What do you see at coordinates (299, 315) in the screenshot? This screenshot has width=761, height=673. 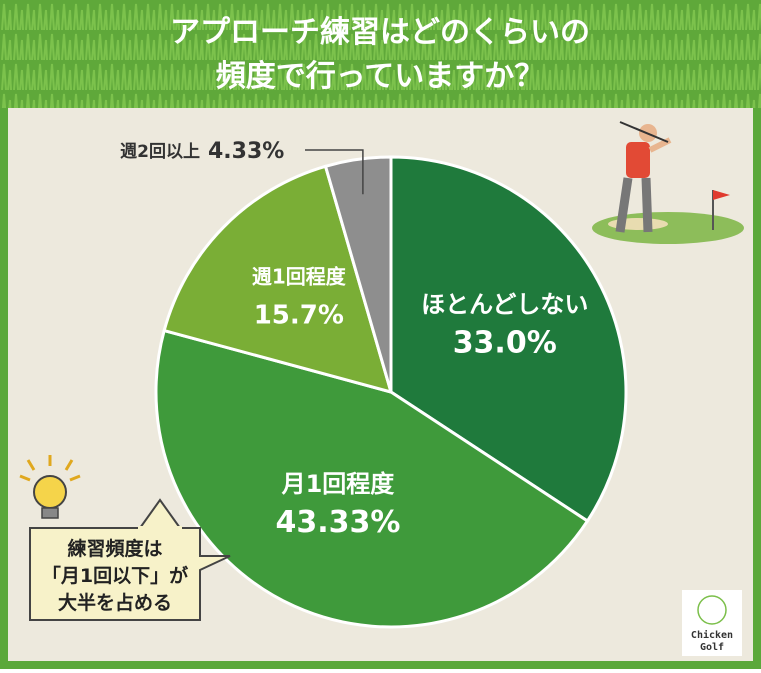 I see `value-label: 15.7%` at bounding box center [299, 315].